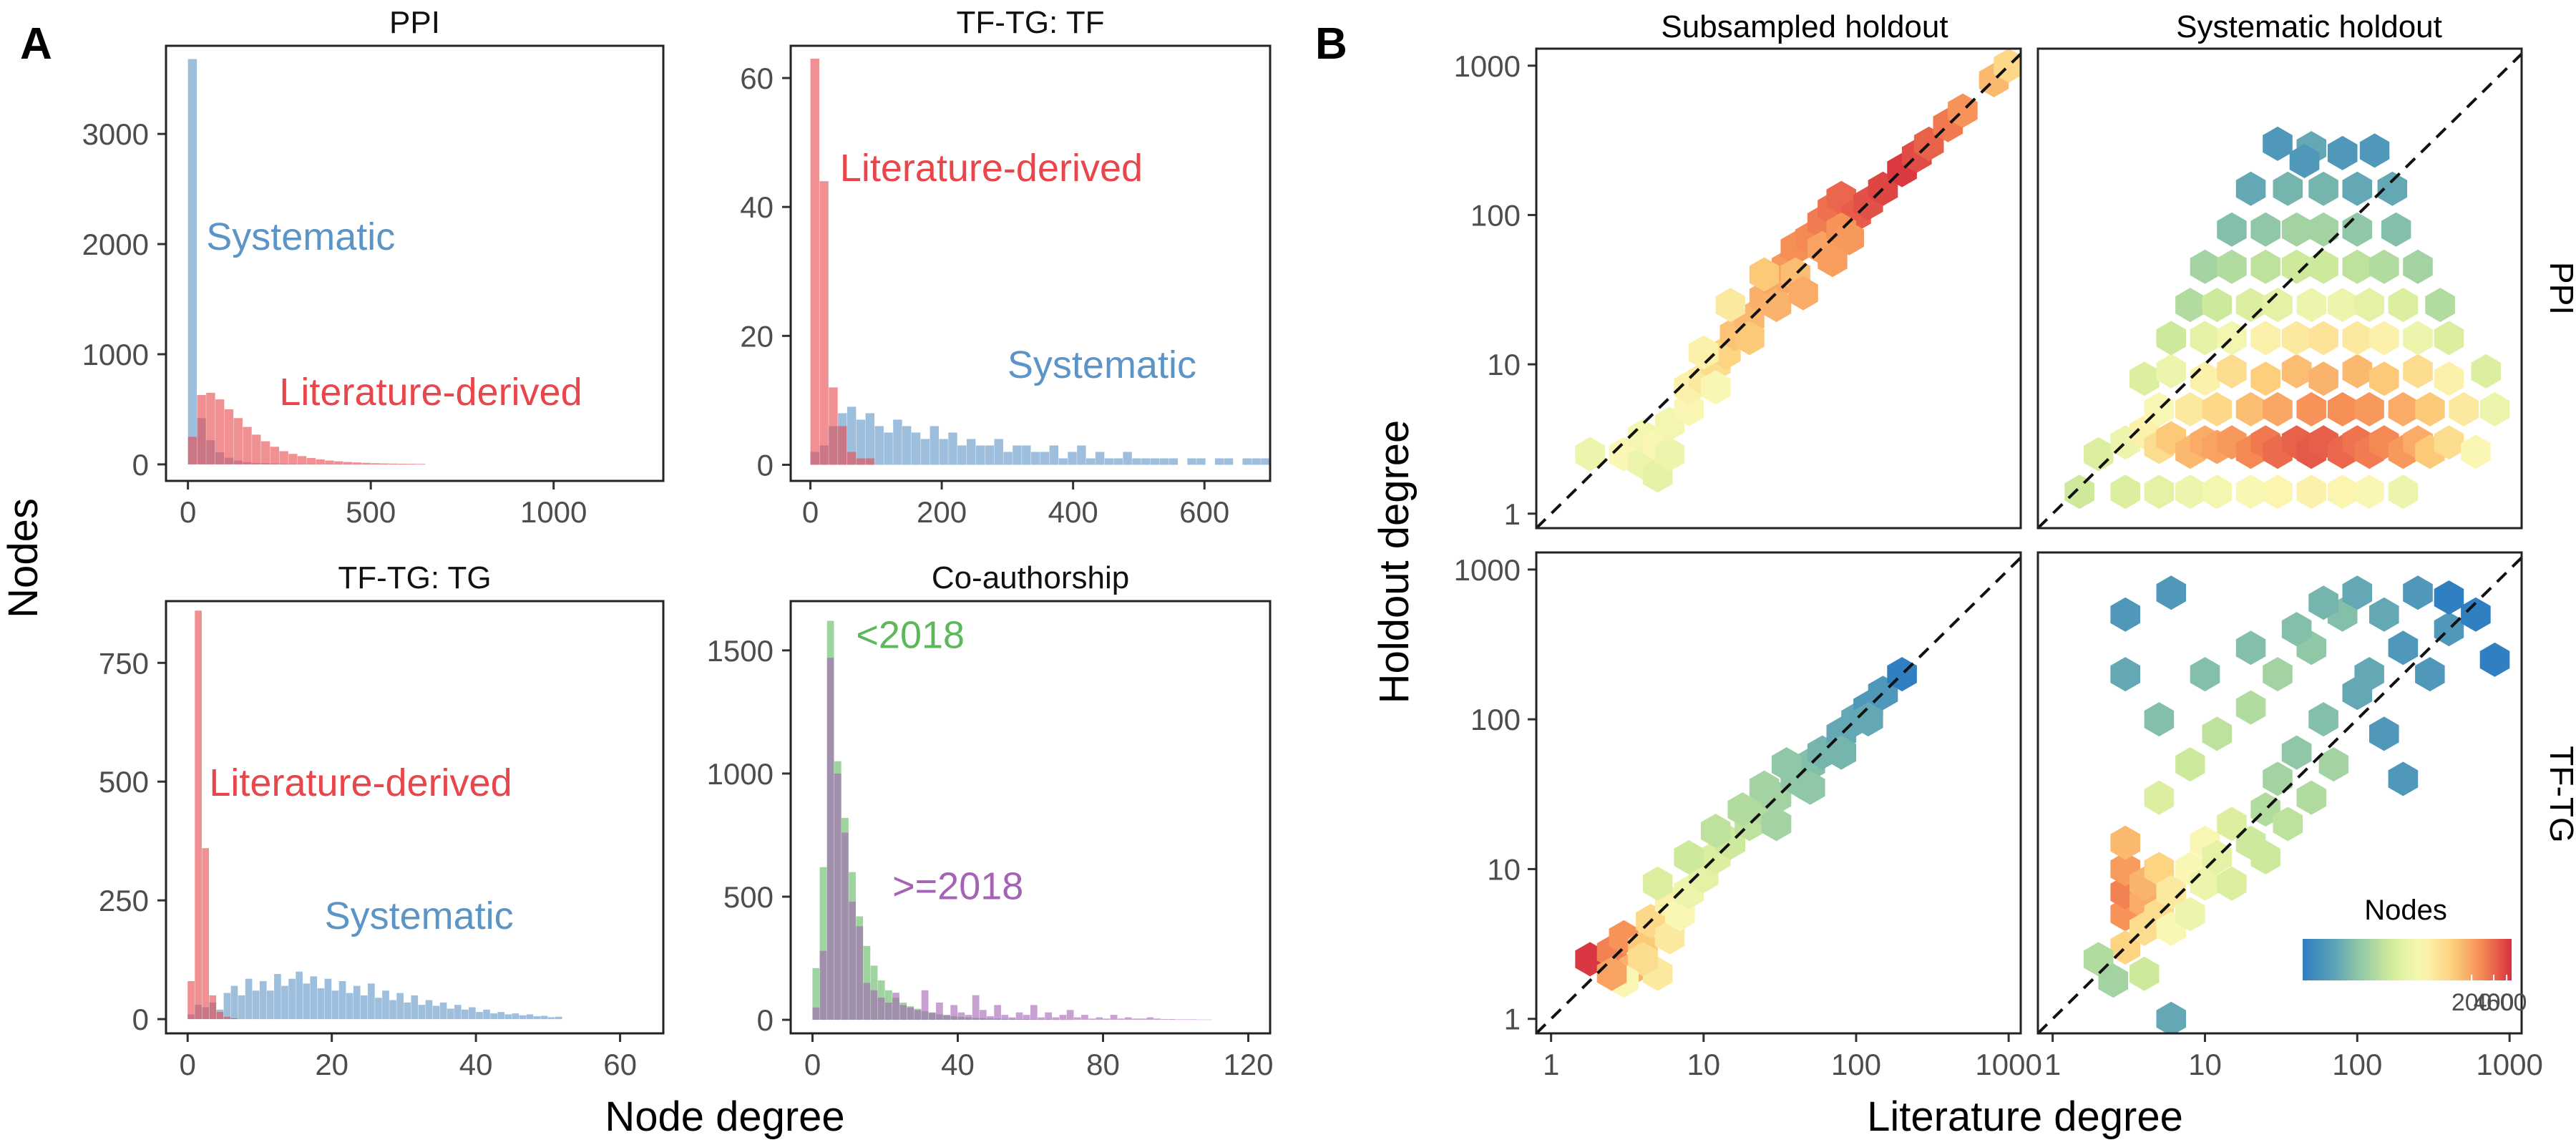 This screenshot has height=1145, width=2576. Describe the element at coordinates (1012, 839) in the screenshot. I see `series-2018` at that location.